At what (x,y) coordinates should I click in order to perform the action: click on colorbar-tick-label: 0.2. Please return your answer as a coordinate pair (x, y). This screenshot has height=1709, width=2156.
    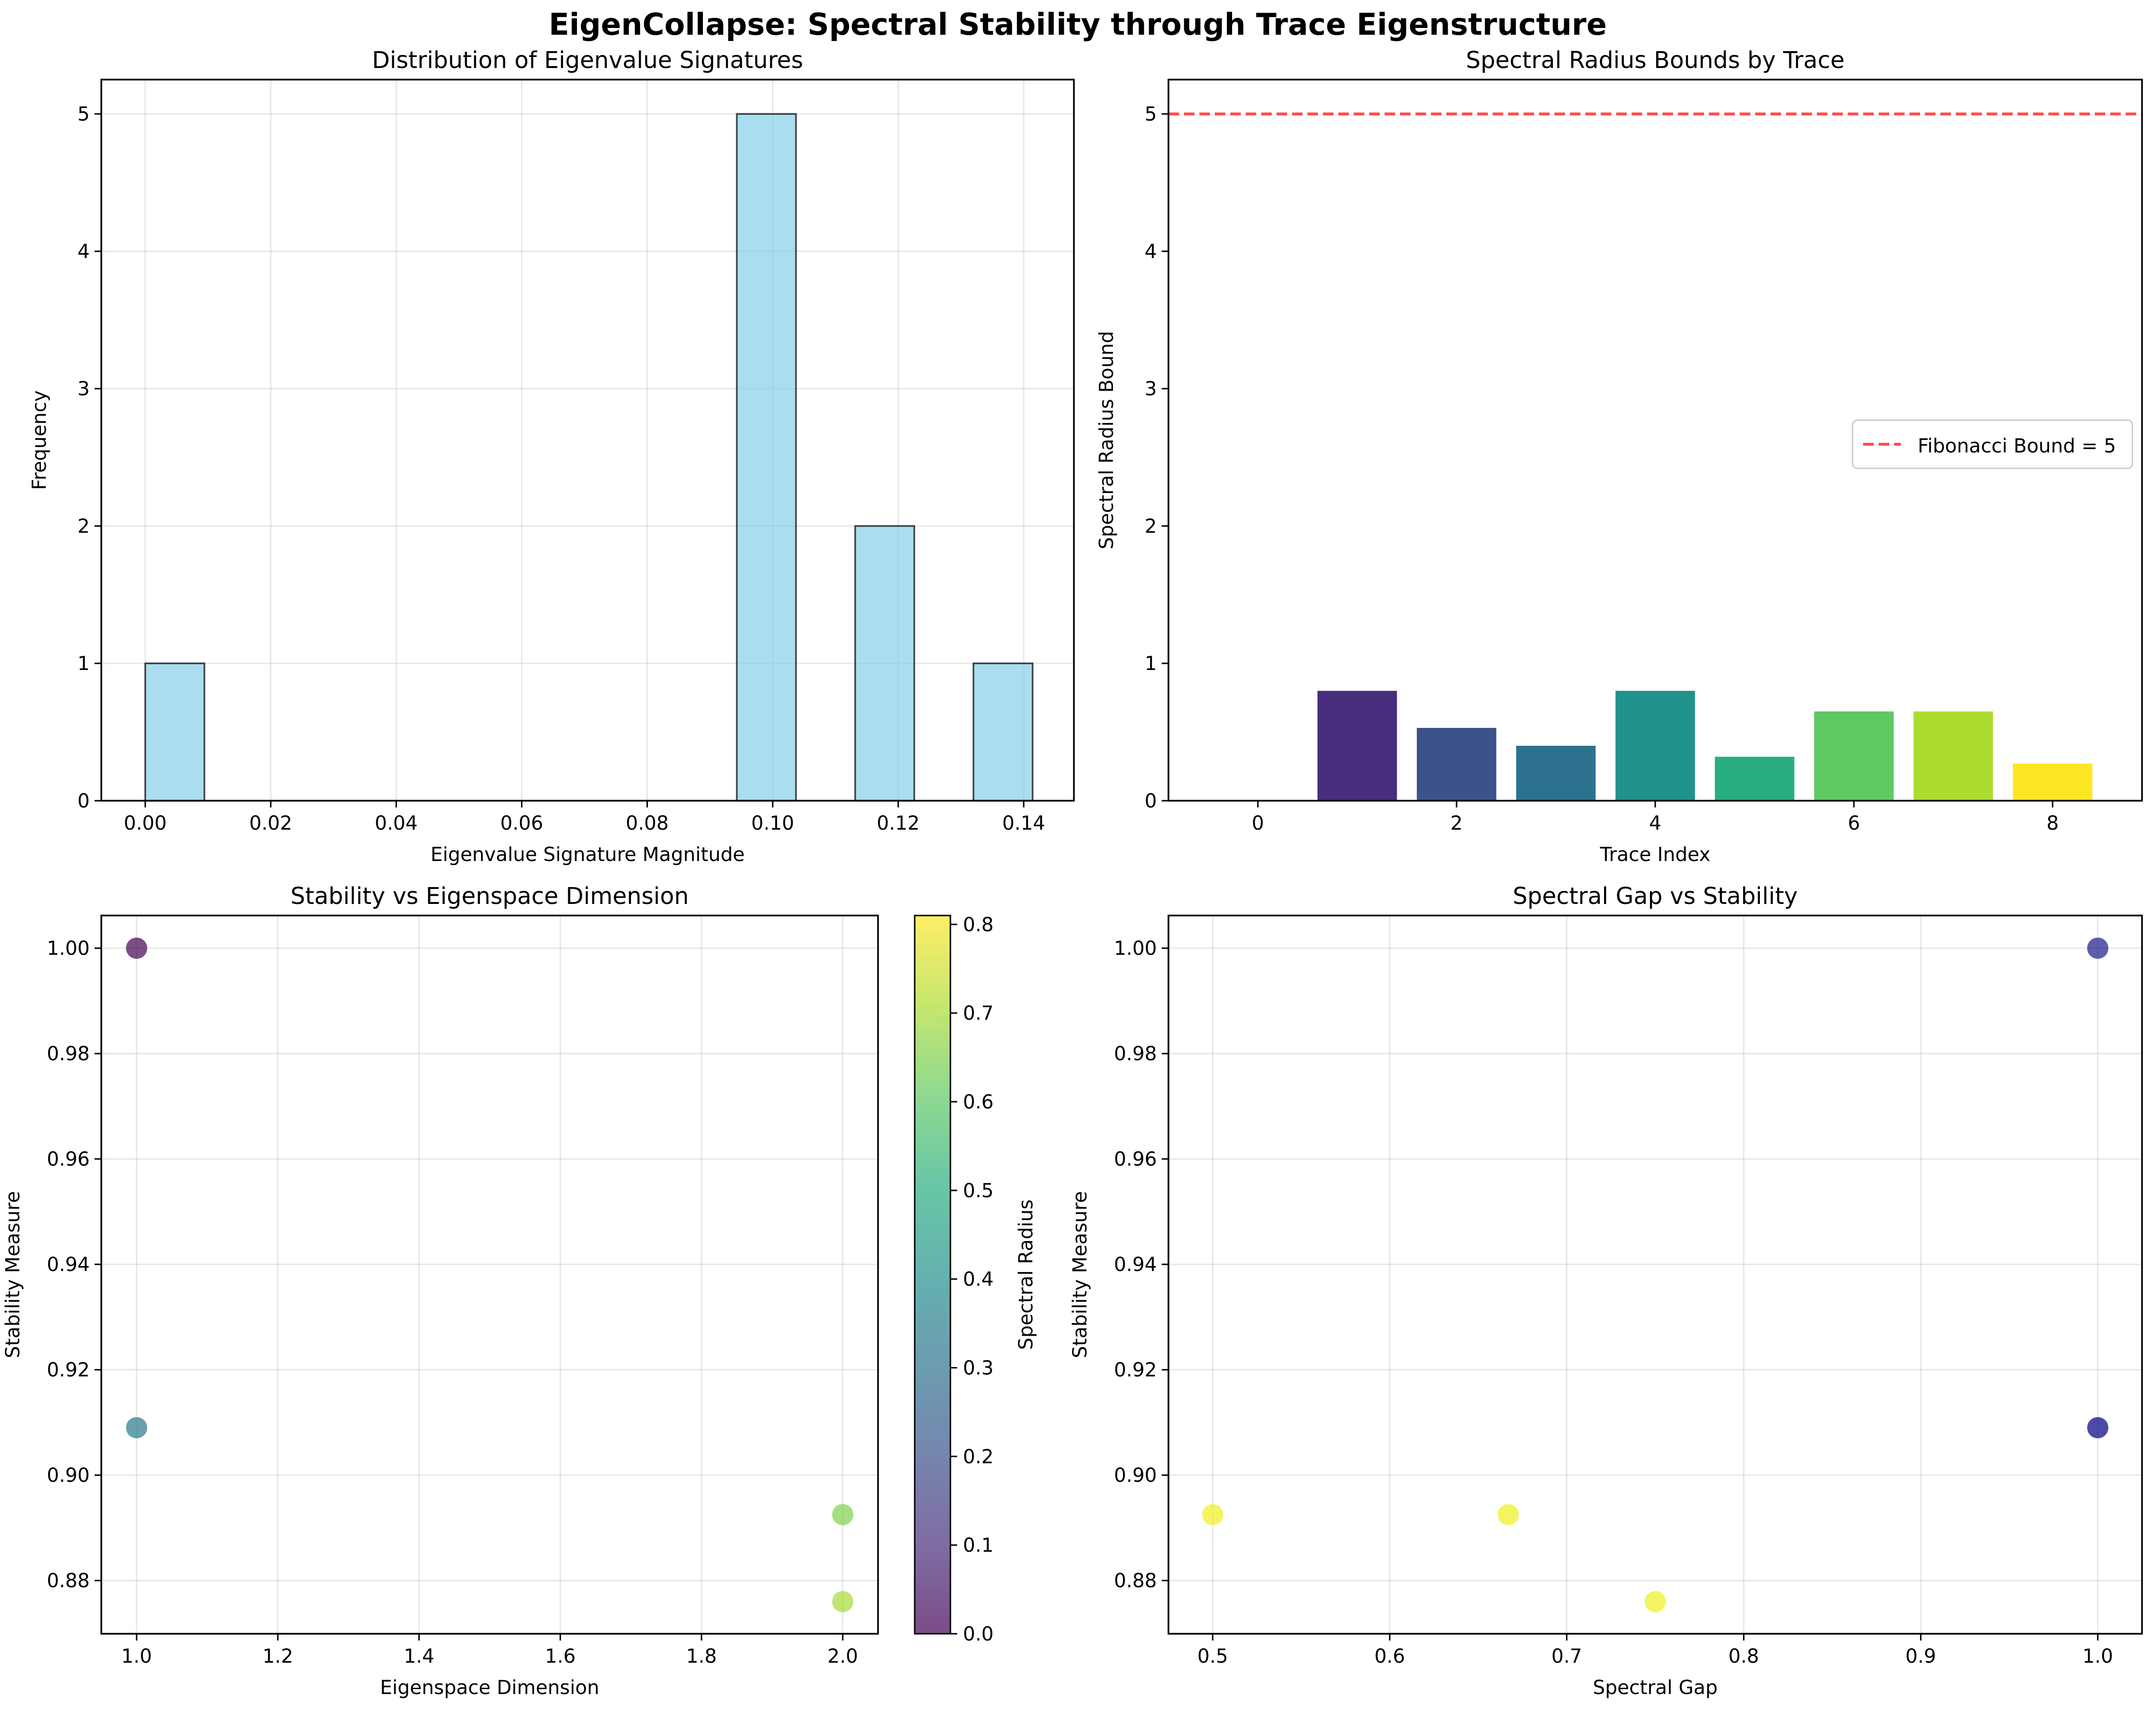
    Looking at the image, I should click on (979, 1457).